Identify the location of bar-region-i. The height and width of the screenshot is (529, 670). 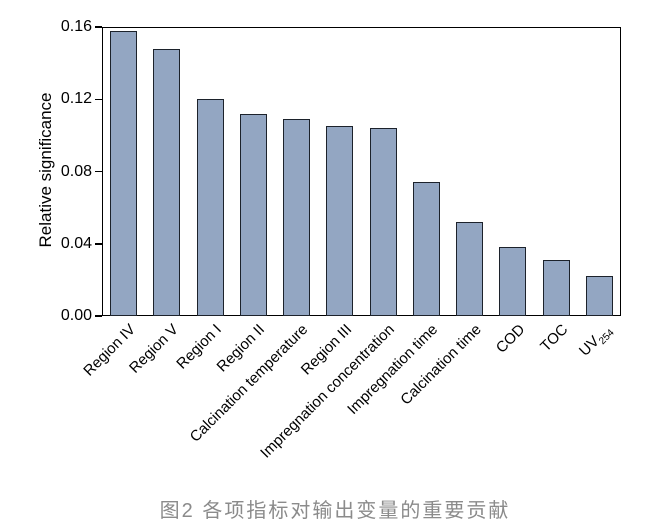
(210, 207).